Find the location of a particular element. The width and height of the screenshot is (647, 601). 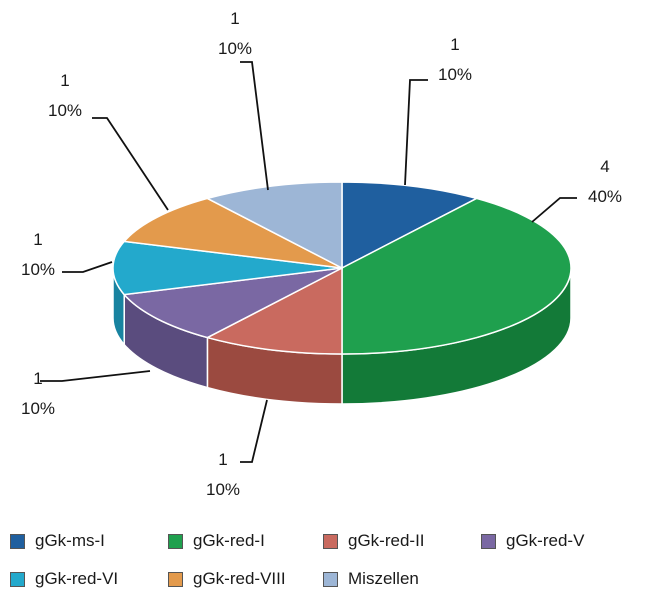

data-label-count: 4 is located at coordinates (604, 166).